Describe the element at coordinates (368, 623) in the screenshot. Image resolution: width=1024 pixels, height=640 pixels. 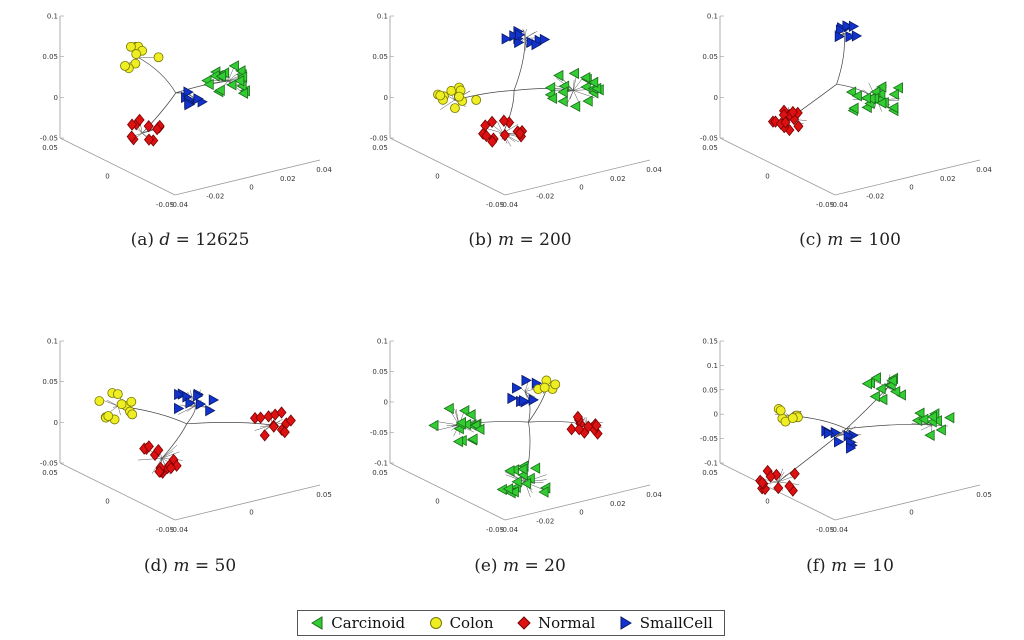
I see `legend-label-carcinoid: Carcinoid` at that location.